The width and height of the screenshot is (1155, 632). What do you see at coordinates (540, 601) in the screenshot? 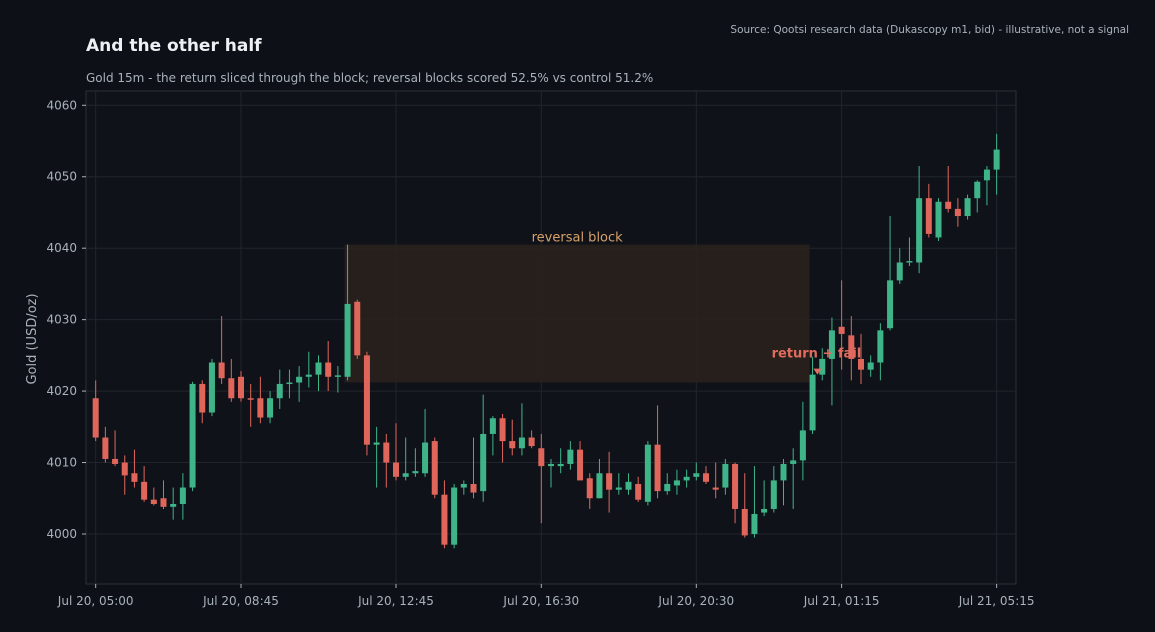
I see `x-tick-label: Jul 20, 16:30` at bounding box center [540, 601].